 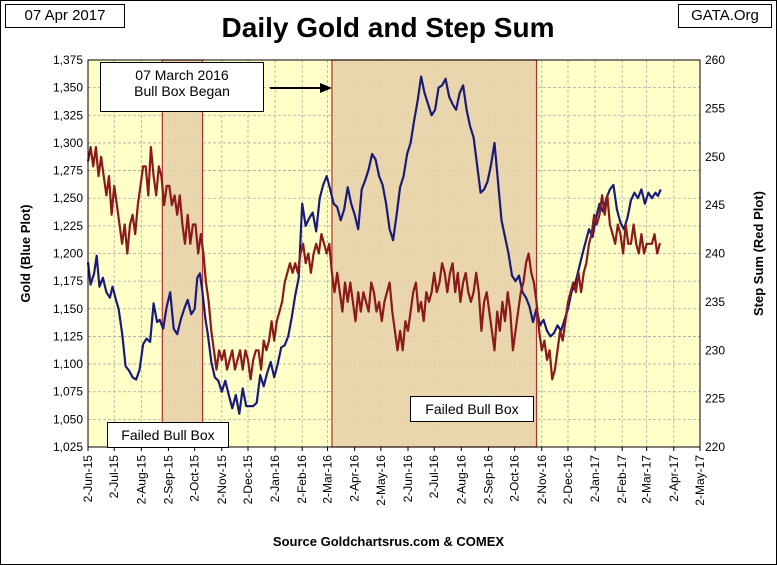 I want to click on date-box: 07 Apr 2017, so click(x=65, y=16).